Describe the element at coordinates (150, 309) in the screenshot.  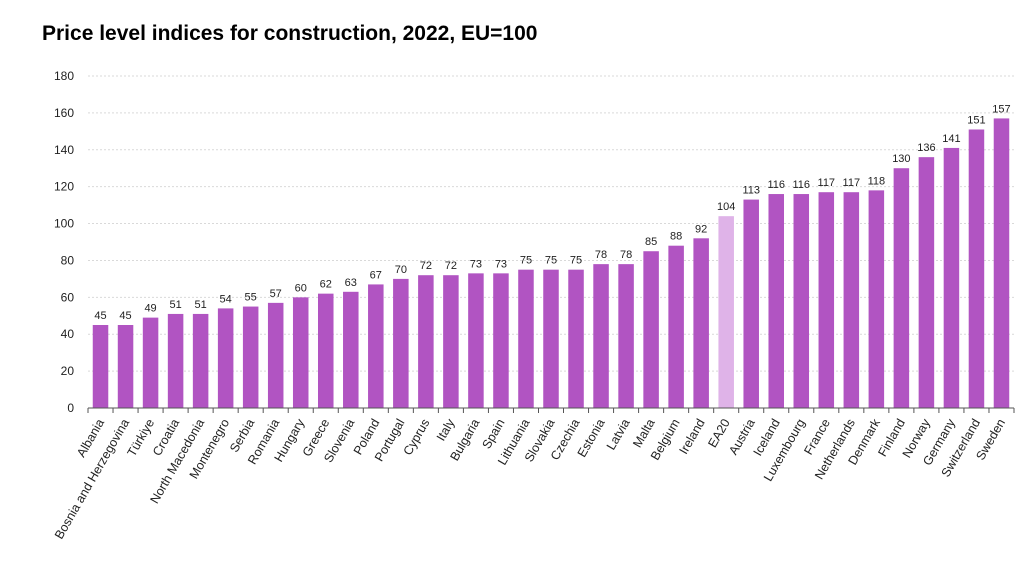
I see `value-label-turkiye: 49` at that location.